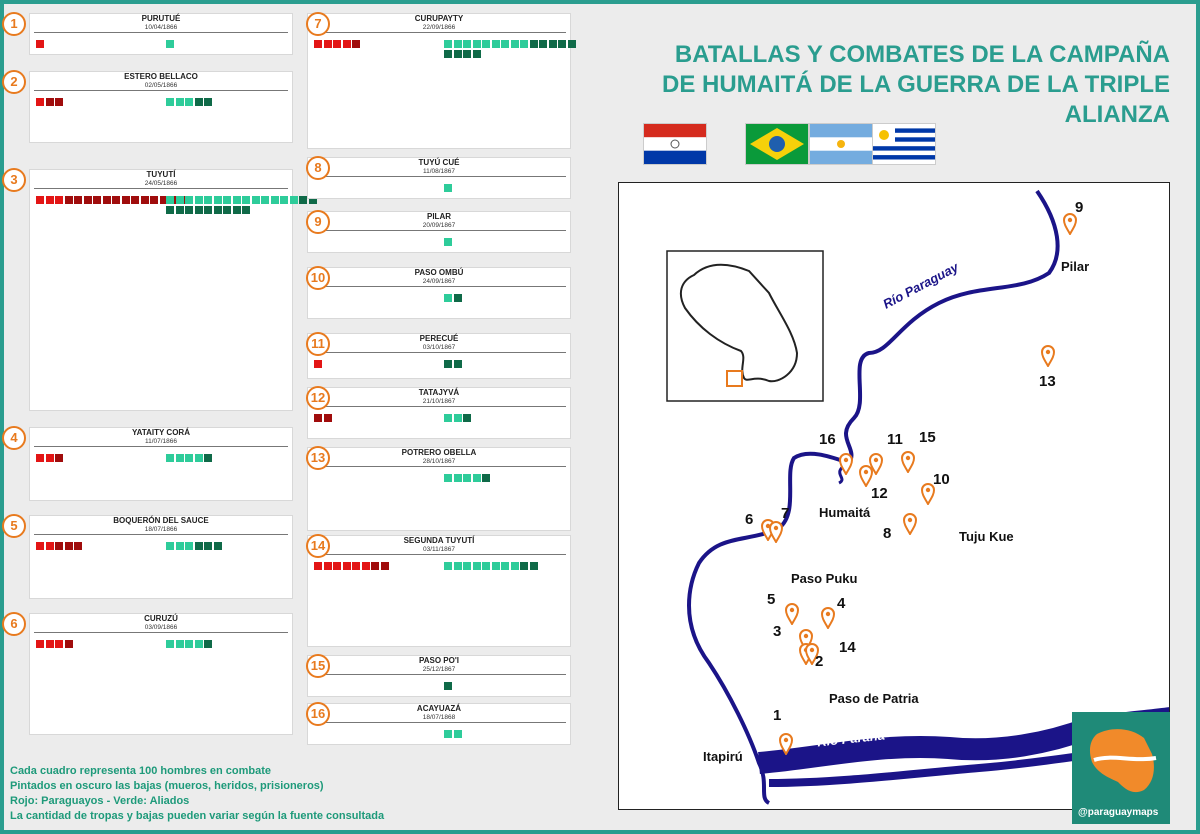  I want to click on pin-number: 13, so click(1047, 381).